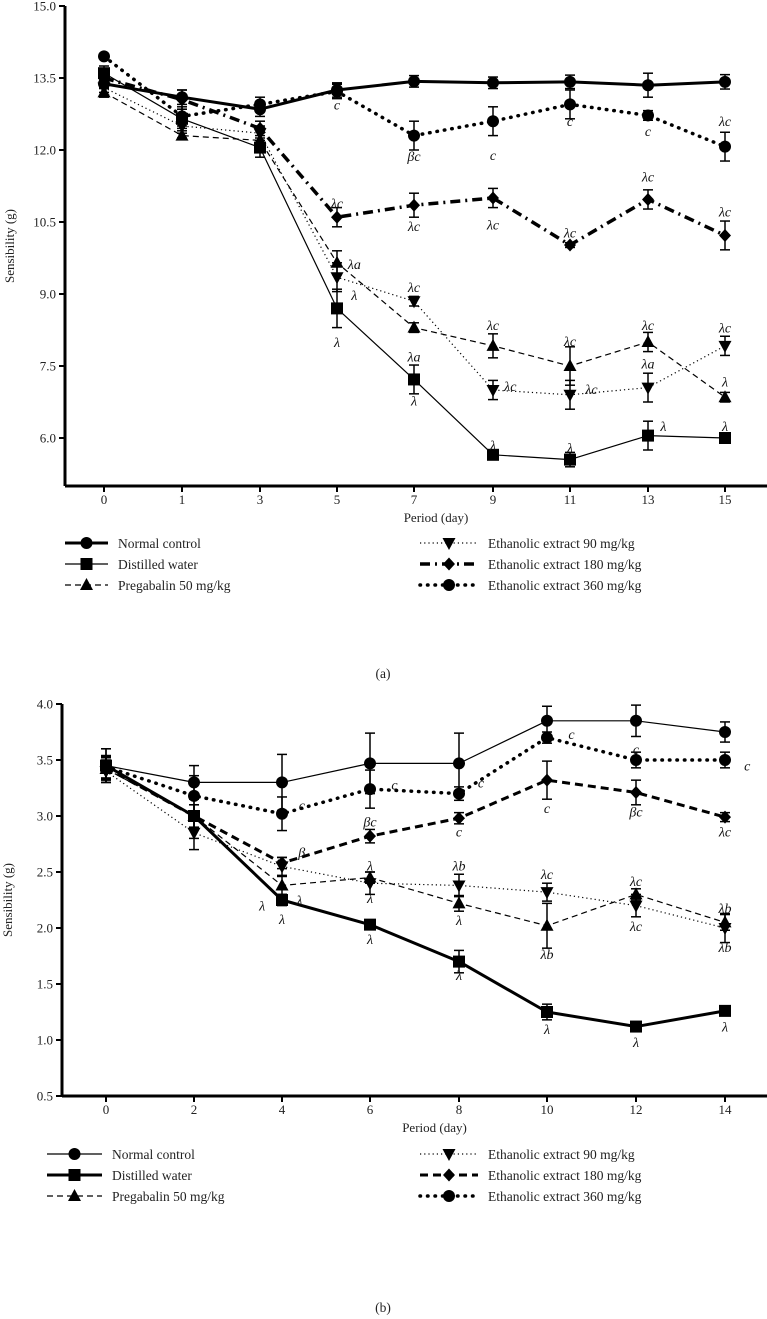  What do you see at coordinates (148, 585) in the screenshot?
I see `legend-item: Pregabalin 50 mg/kg` at bounding box center [148, 585].